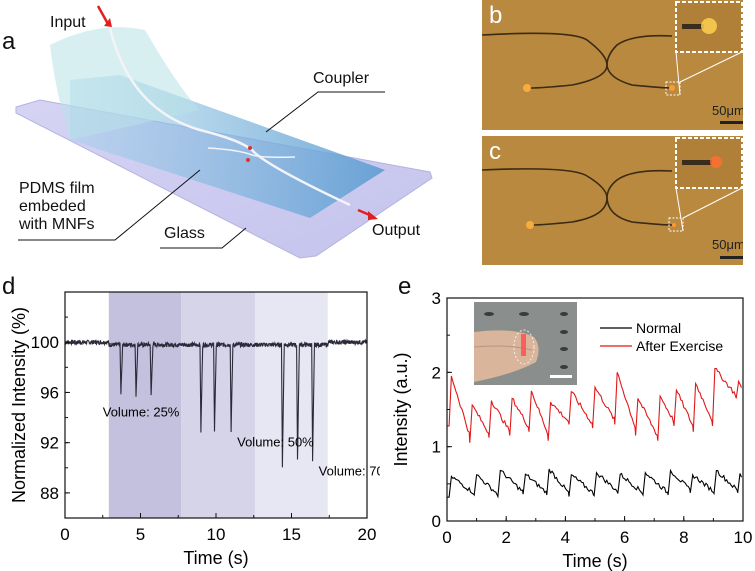 This screenshot has width=755, height=571. I want to click on x-tick-label: 20, so click(367, 534).